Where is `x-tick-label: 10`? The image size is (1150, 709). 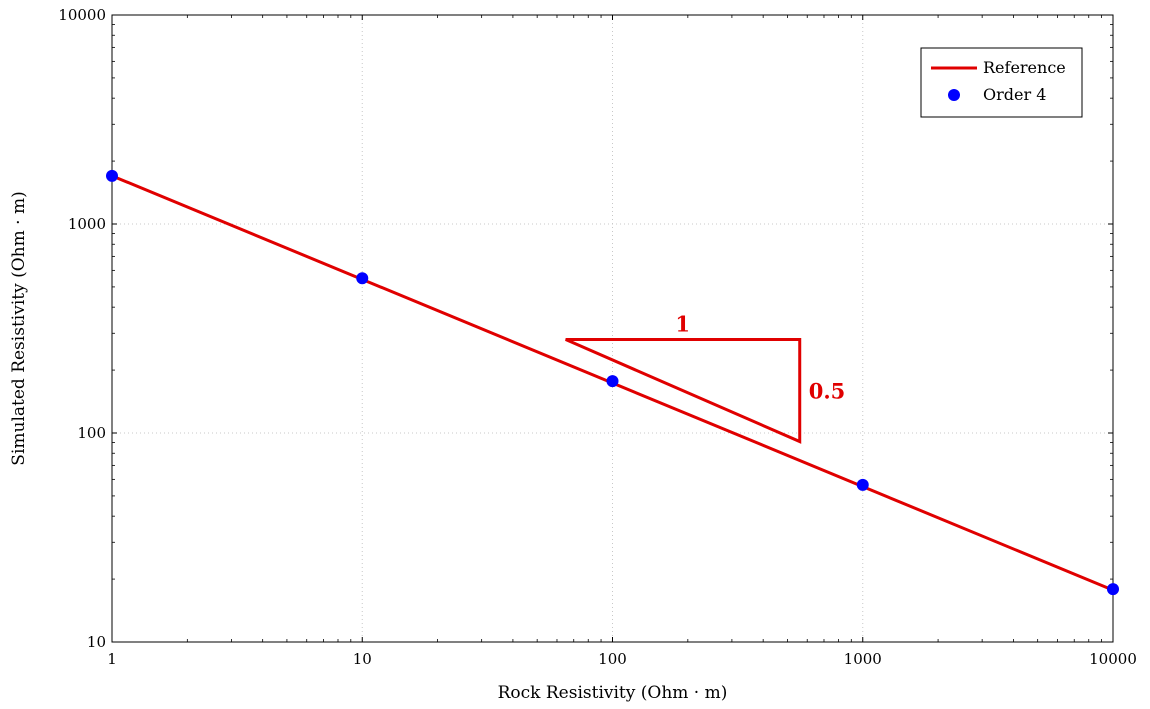 x-tick-label: 10 is located at coordinates (362, 659).